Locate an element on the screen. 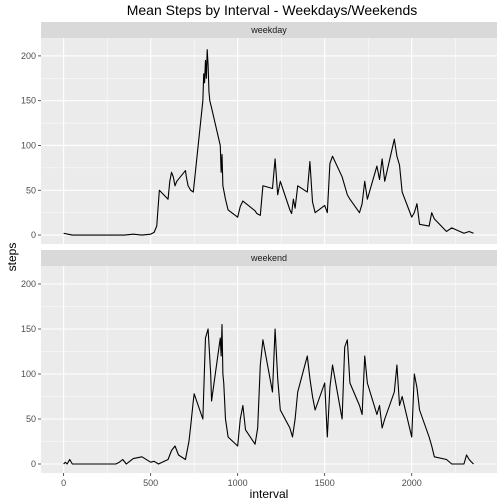 This screenshot has height=504, width=504. strip-label: weekday is located at coordinates (268, 30).